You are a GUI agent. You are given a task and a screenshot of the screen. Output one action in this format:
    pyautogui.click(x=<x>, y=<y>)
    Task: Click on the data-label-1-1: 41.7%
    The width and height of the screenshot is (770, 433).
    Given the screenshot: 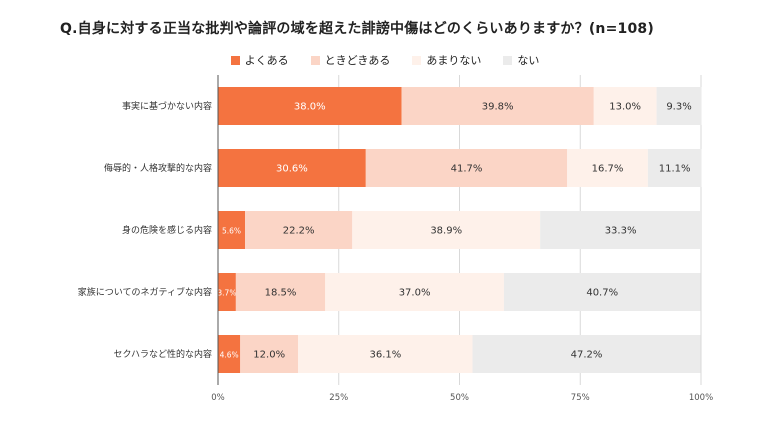 What is the action you would take?
    pyautogui.click(x=467, y=169)
    